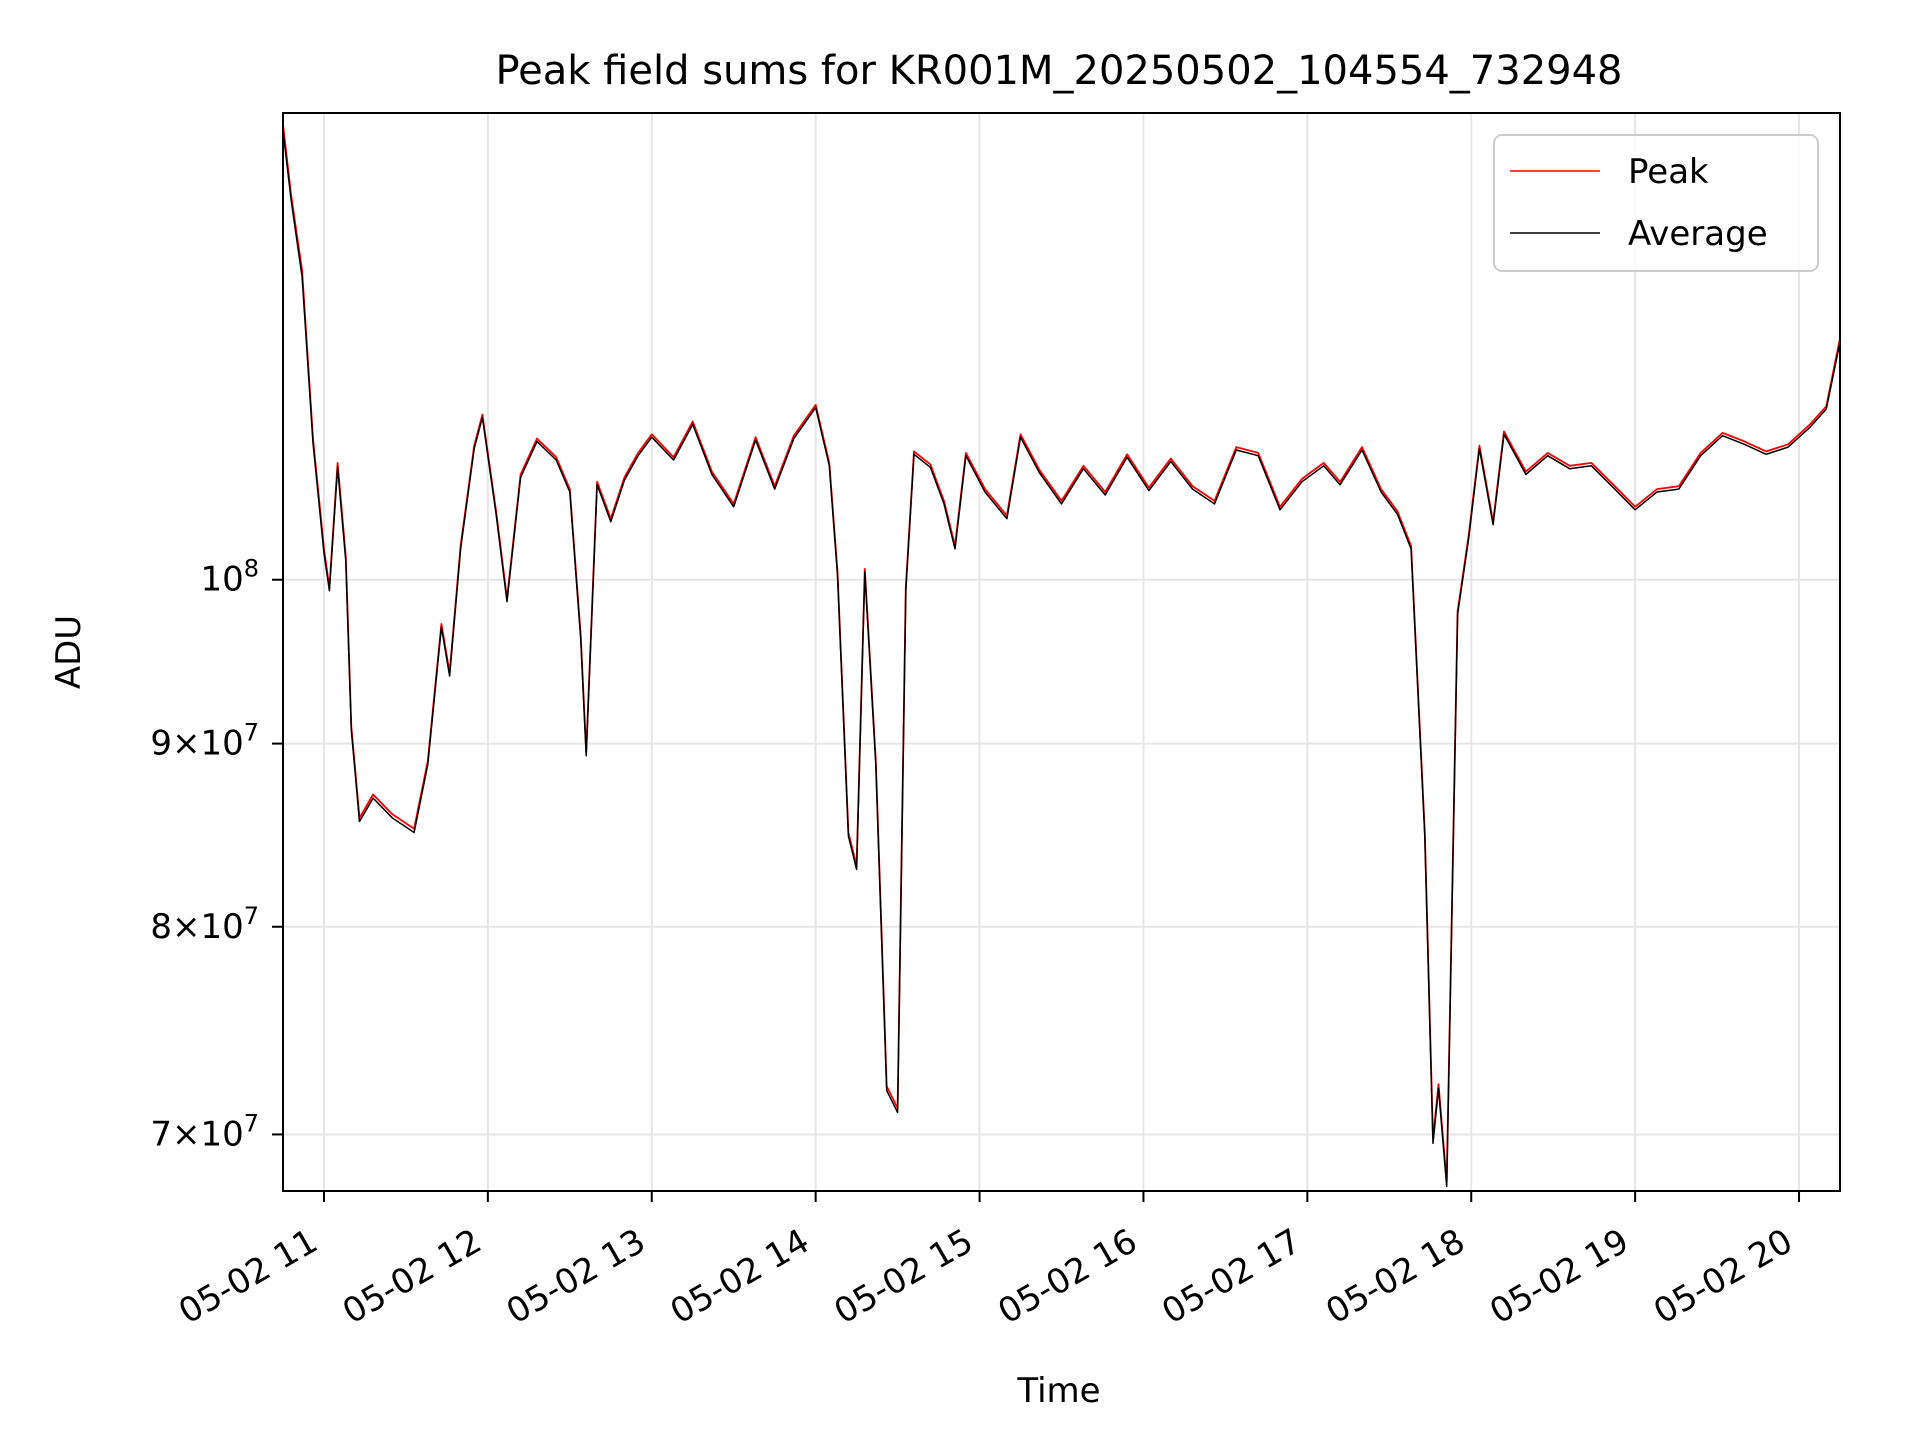  I want to click on legend: Peak Average, so click(1656, 203).